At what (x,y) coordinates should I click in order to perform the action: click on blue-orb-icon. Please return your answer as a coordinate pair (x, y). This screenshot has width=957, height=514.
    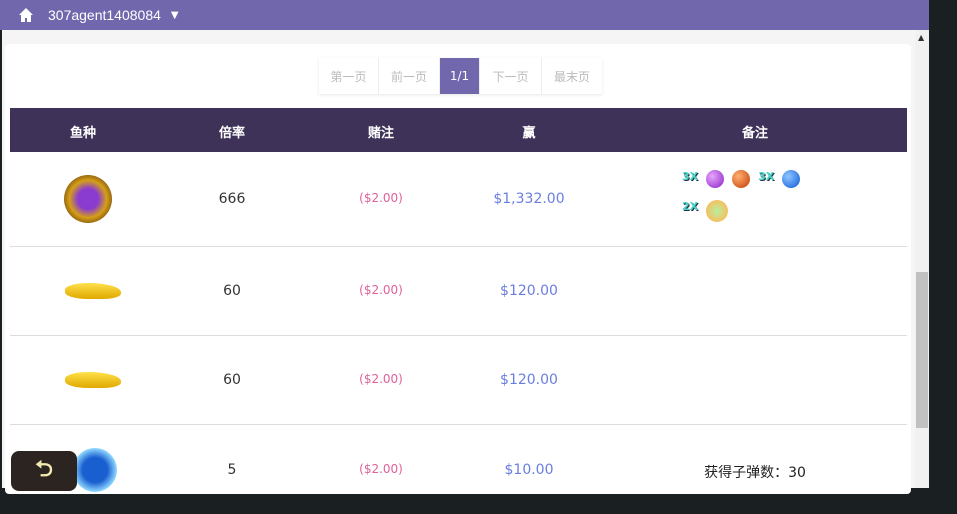
    Looking at the image, I should click on (791, 179).